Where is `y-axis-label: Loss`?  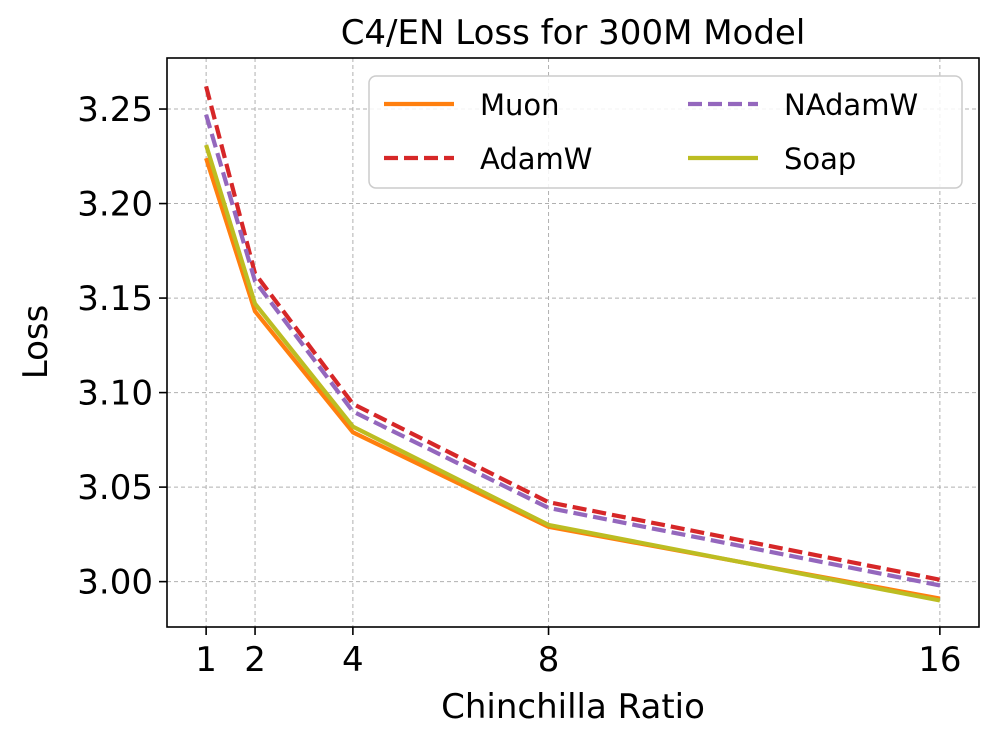 y-axis-label: Loss is located at coordinates (36, 342).